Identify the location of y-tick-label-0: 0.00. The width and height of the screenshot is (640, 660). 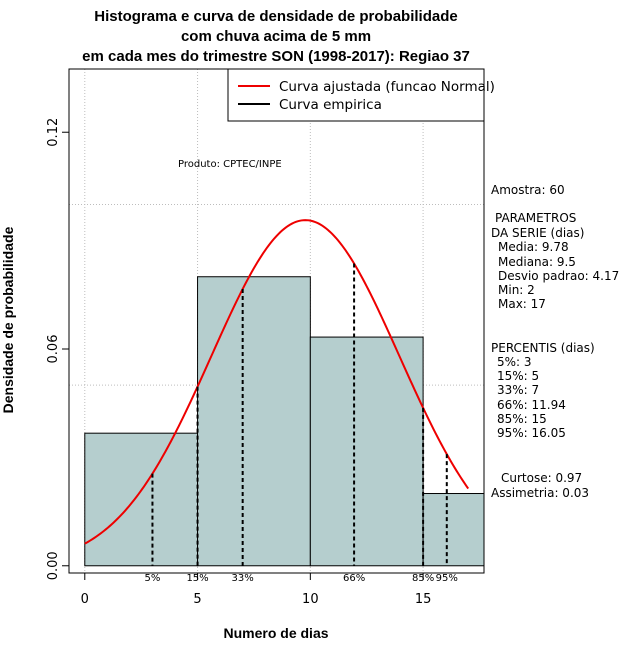
(53, 565).